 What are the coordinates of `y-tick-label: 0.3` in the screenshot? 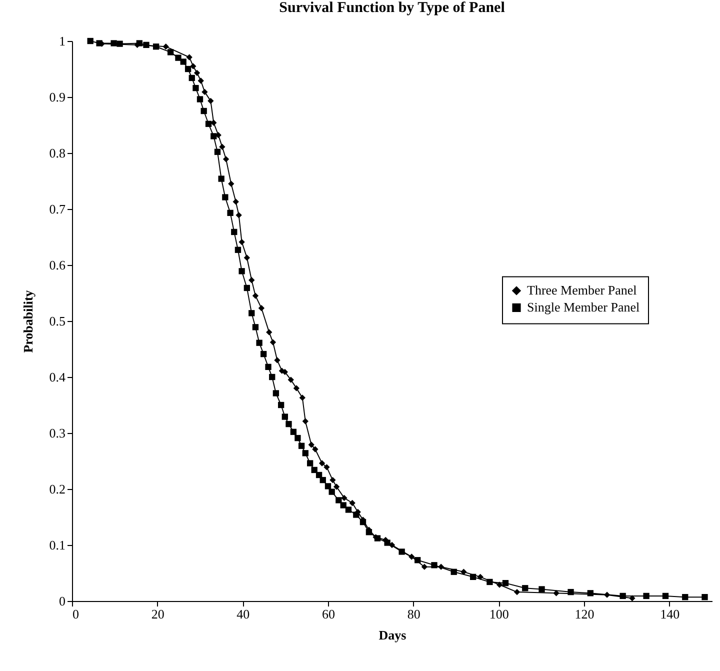 It's located at (57, 433).